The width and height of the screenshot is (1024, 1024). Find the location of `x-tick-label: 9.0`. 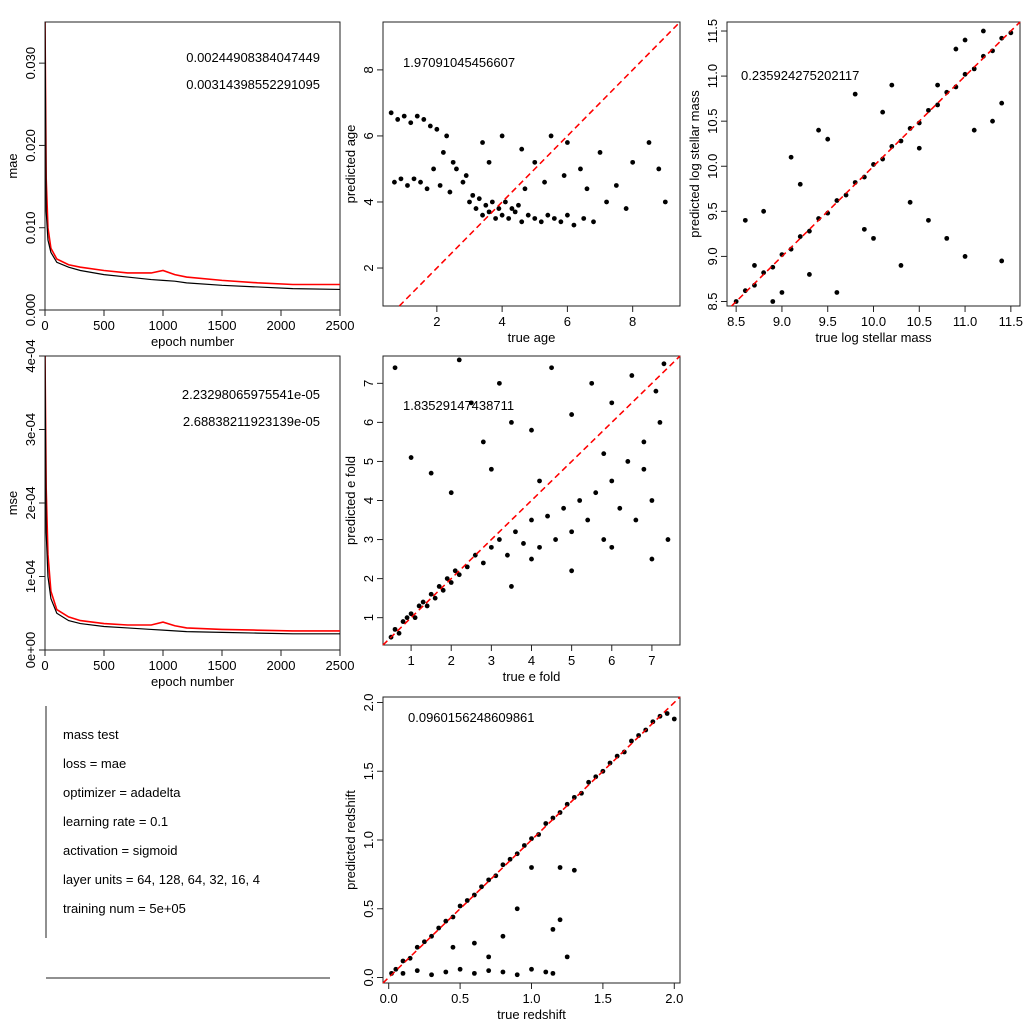

x-tick-label: 9.0 is located at coordinates (782, 321).